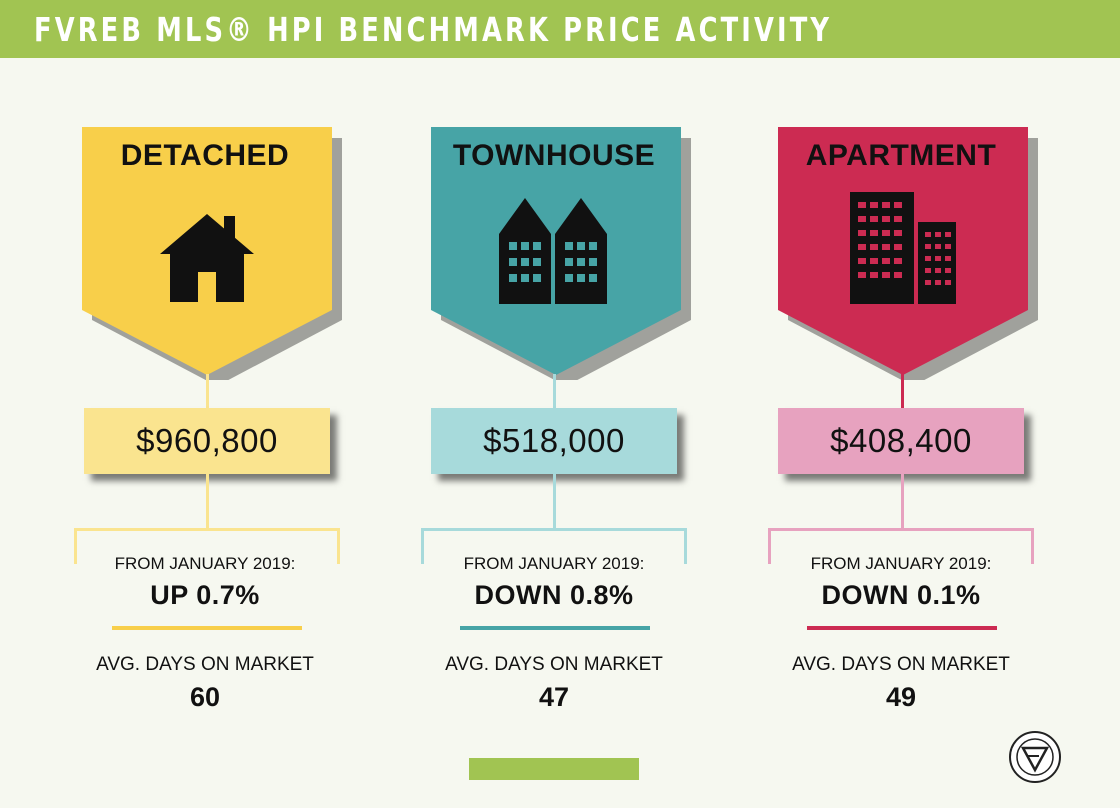 Image resolution: width=1120 pixels, height=808 pixels. I want to click on apartment-building-icon, so click(903, 248).